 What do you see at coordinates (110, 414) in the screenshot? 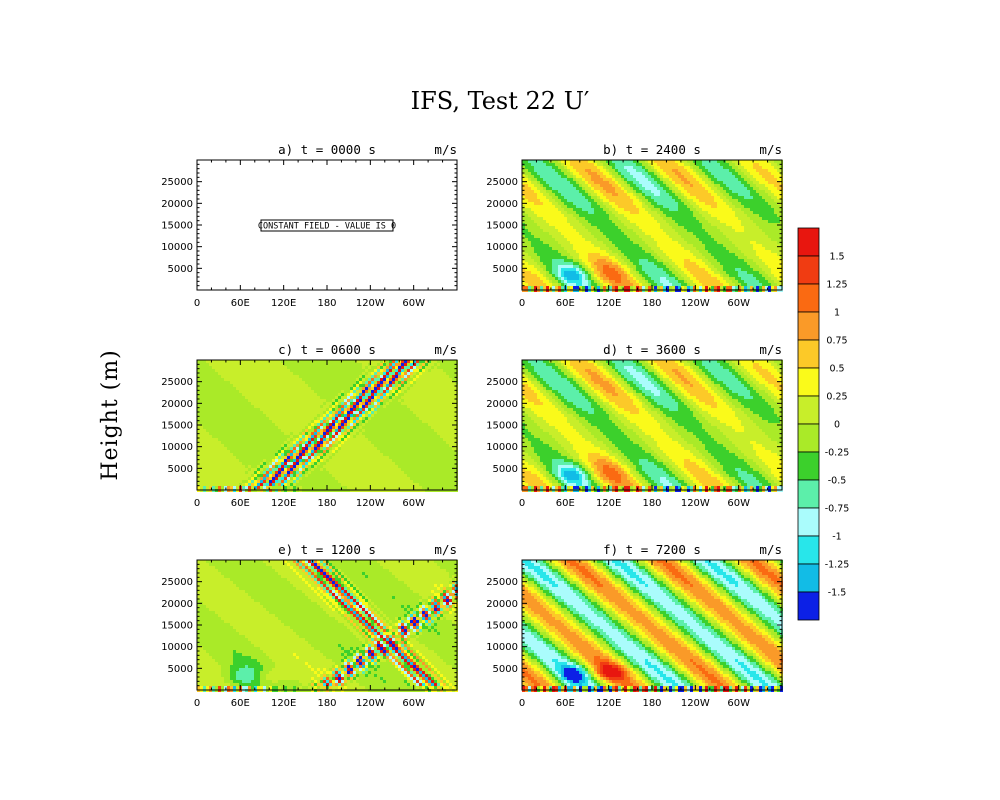
I see `y-axis-label: Height (m)` at bounding box center [110, 414].